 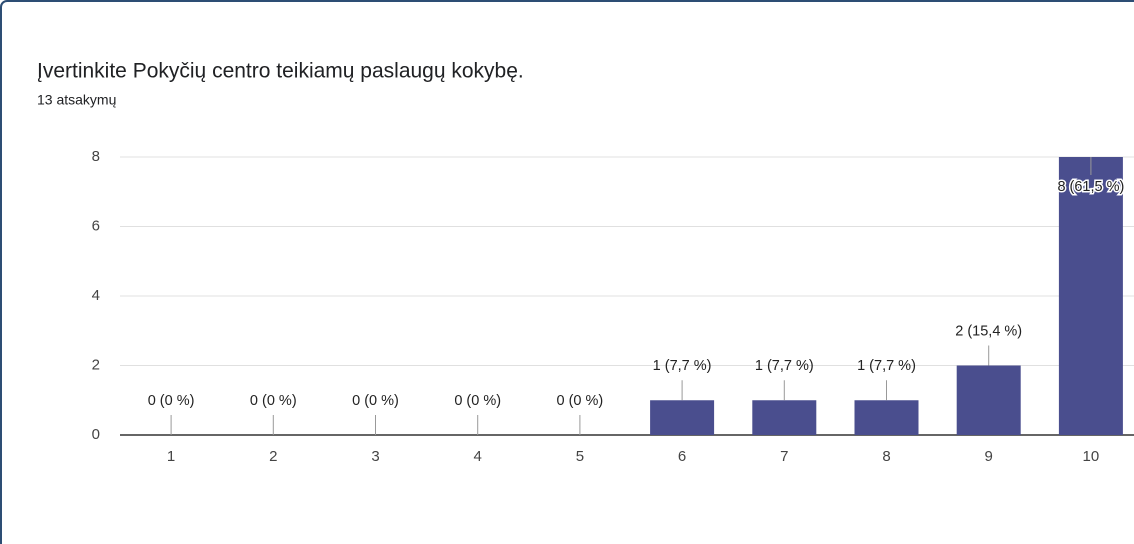 What do you see at coordinates (989, 456) in the screenshot?
I see `x-tick-label: 9` at bounding box center [989, 456].